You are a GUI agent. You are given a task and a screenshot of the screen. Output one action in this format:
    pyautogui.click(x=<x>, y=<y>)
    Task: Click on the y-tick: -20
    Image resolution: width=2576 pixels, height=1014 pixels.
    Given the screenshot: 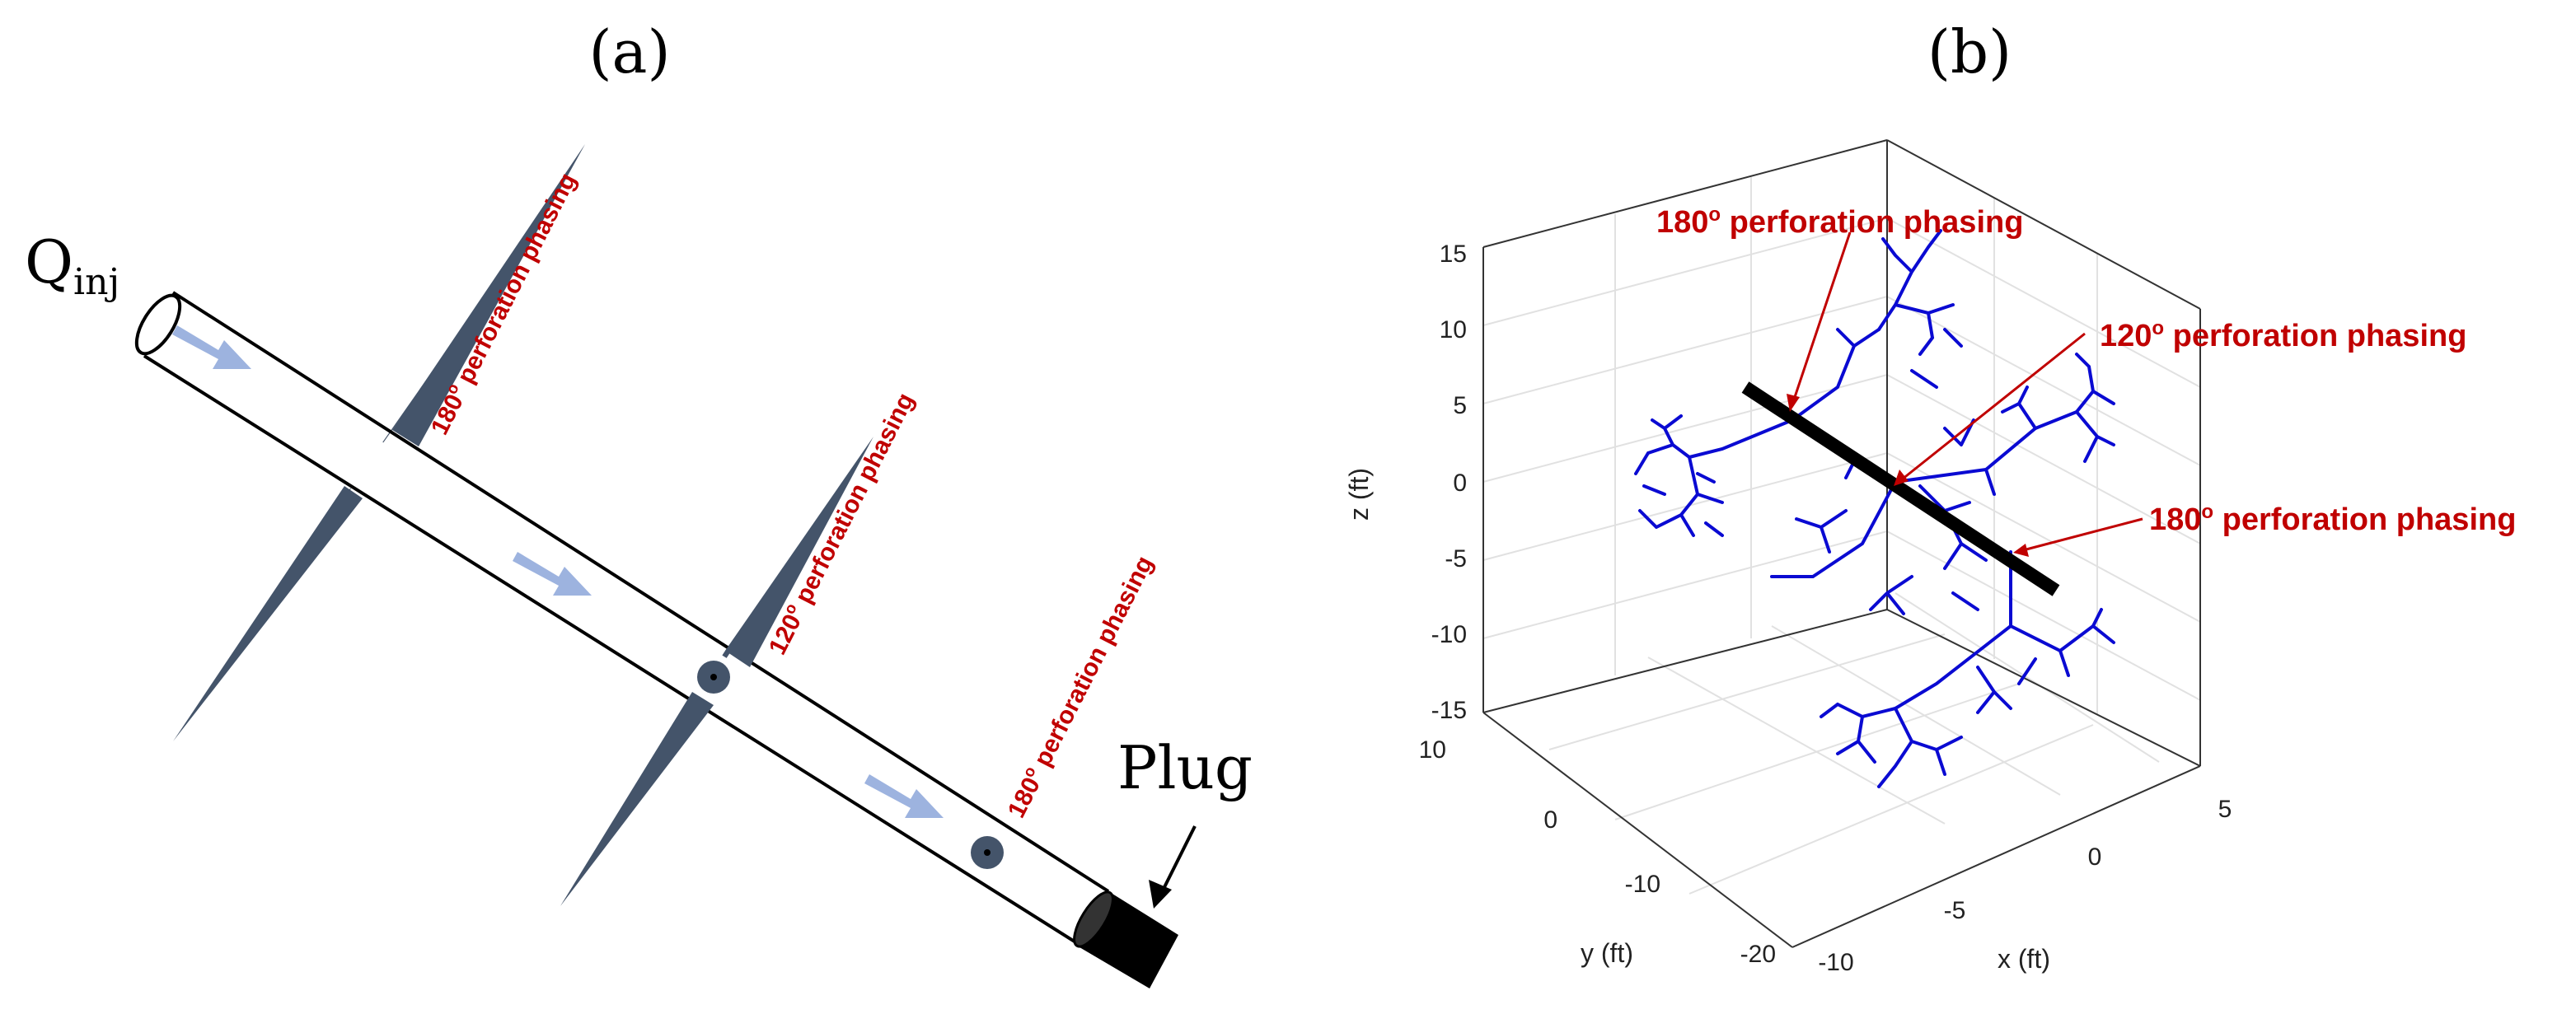 What is the action you would take?
    pyautogui.click(x=1758, y=955)
    